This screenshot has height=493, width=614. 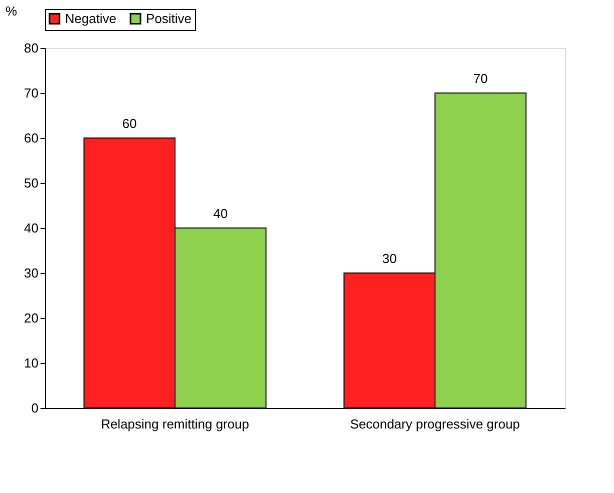 I want to click on legend-label: Positive, so click(x=169, y=18).